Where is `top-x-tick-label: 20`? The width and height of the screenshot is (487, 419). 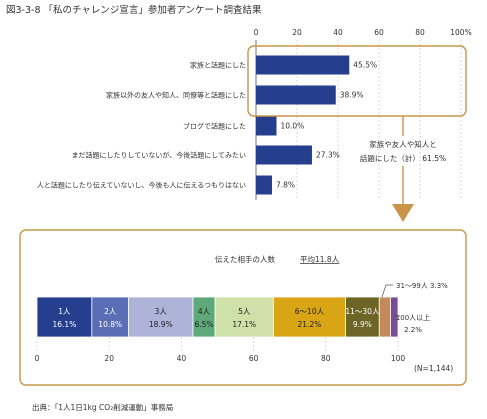
top-x-tick-label: 20 is located at coordinates (297, 32).